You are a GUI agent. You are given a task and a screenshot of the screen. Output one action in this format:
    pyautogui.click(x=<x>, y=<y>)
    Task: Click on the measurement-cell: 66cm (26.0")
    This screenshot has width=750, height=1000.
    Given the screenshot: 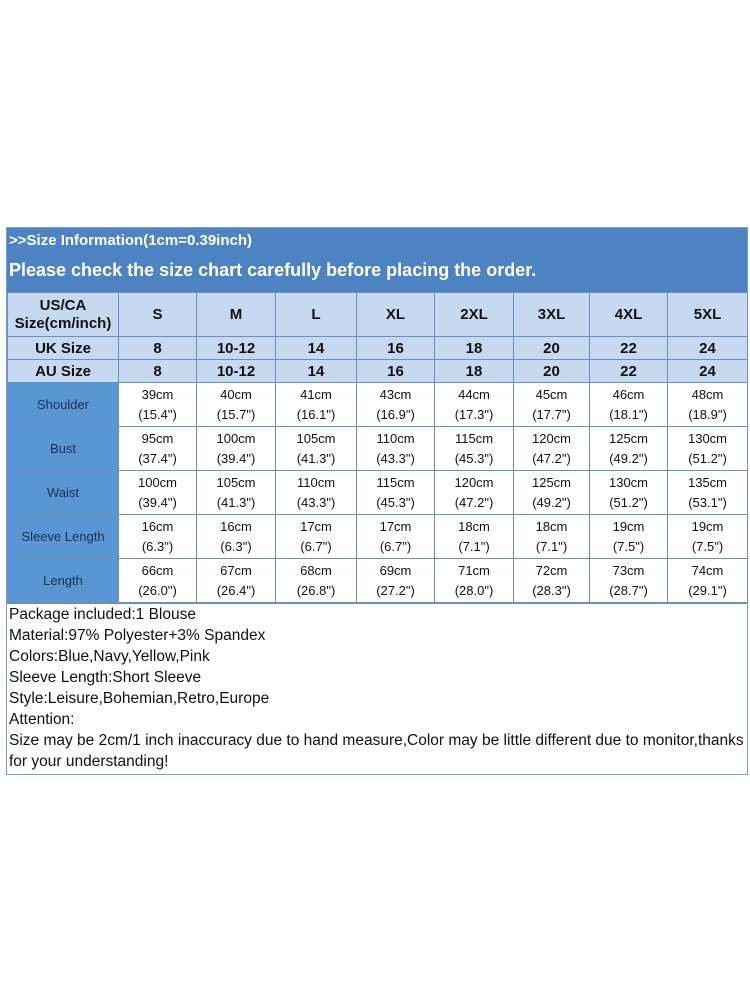 What is the action you would take?
    pyautogui.click(x=157, y=580)
    